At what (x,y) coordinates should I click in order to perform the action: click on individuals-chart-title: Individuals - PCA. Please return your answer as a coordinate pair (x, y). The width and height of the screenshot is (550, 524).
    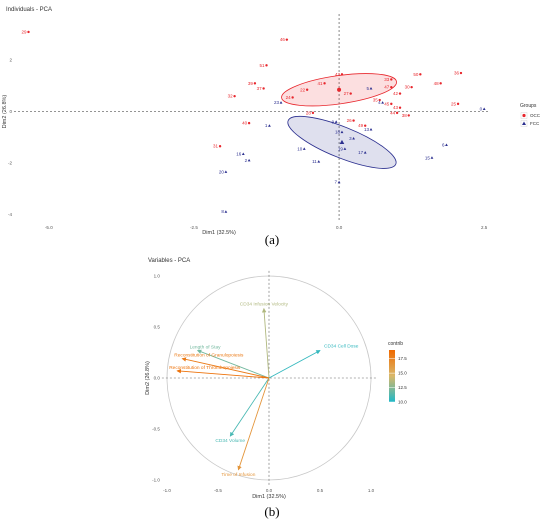
    Looking at the image, I should click on (29, 10).